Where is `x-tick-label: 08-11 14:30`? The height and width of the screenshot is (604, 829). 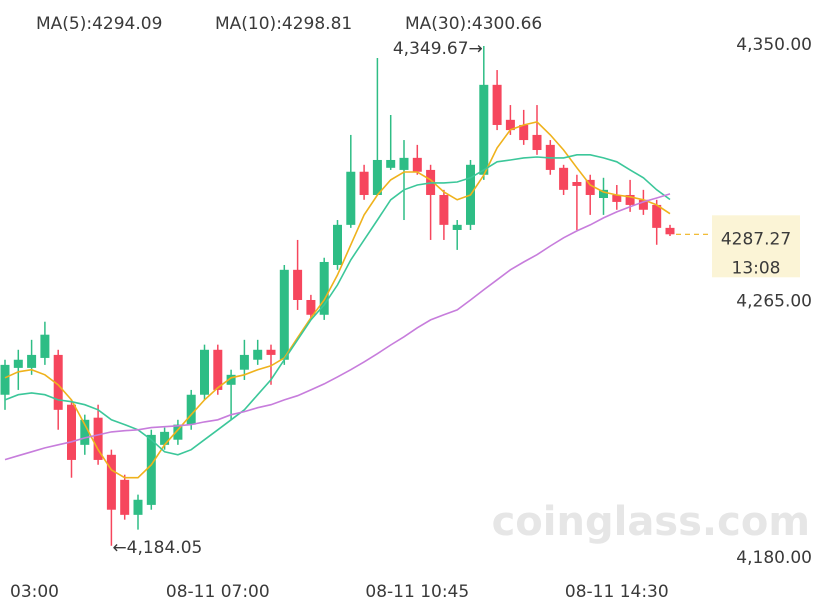 x-tick-label: 08-11 14:30 is located at coordinates (617, 592).